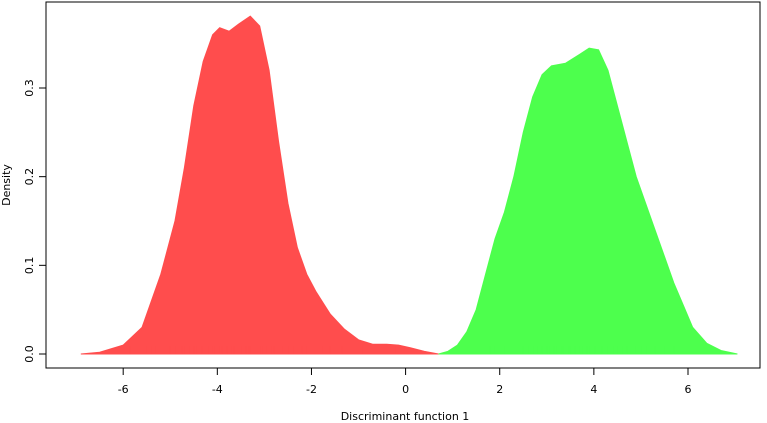 This screenshot has width=767, height=423. Describe the element at coordinates (29, 177) in the screenshot. I see `y-tick-label: 0.2` at that location.